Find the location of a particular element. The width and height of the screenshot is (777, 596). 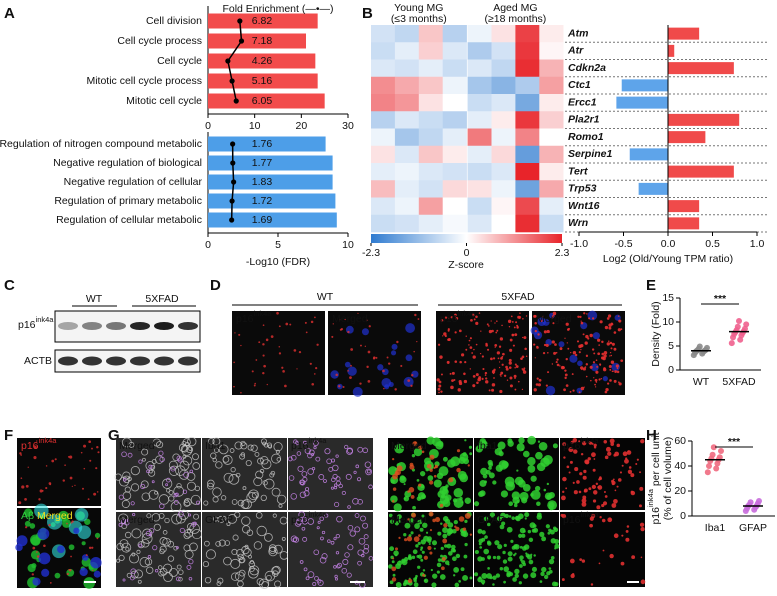

y-tick-label: 15 is located at coordinates (668, 298).